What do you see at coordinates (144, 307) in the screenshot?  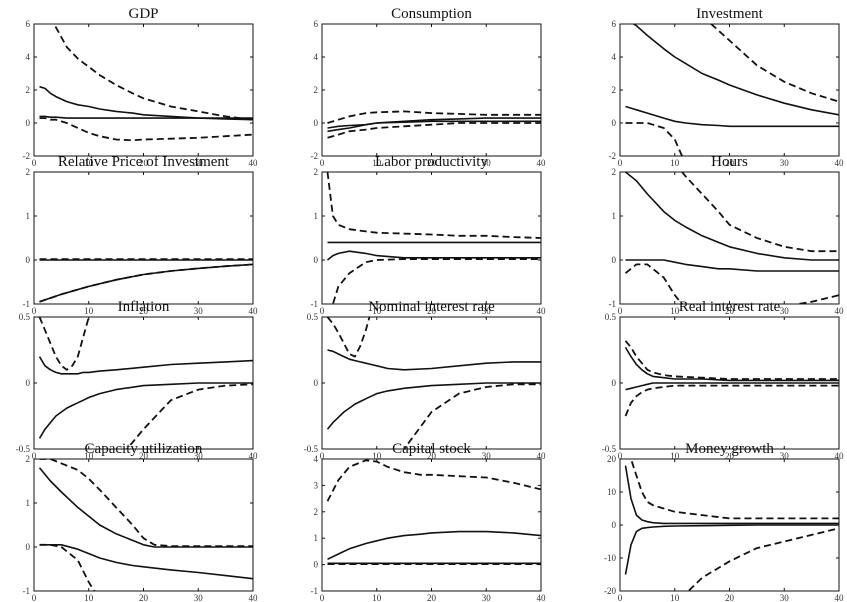 I see `panel-title: Inflation` at bounding box center [144, 307].